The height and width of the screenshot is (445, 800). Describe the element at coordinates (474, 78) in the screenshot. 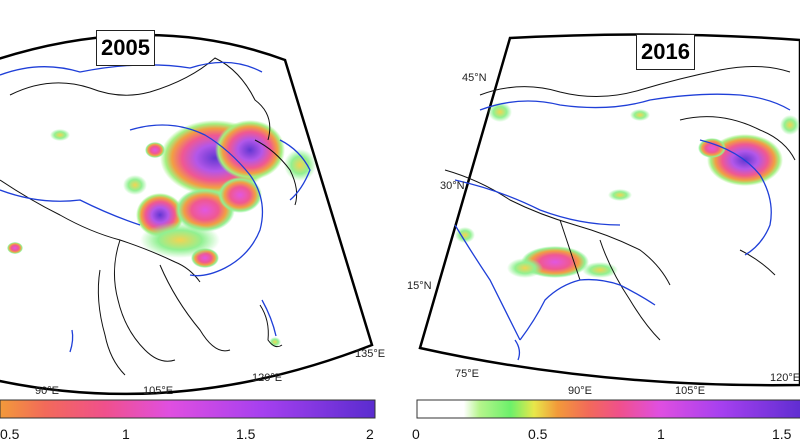

I see `lat-label-45n: 45°N` at that location.